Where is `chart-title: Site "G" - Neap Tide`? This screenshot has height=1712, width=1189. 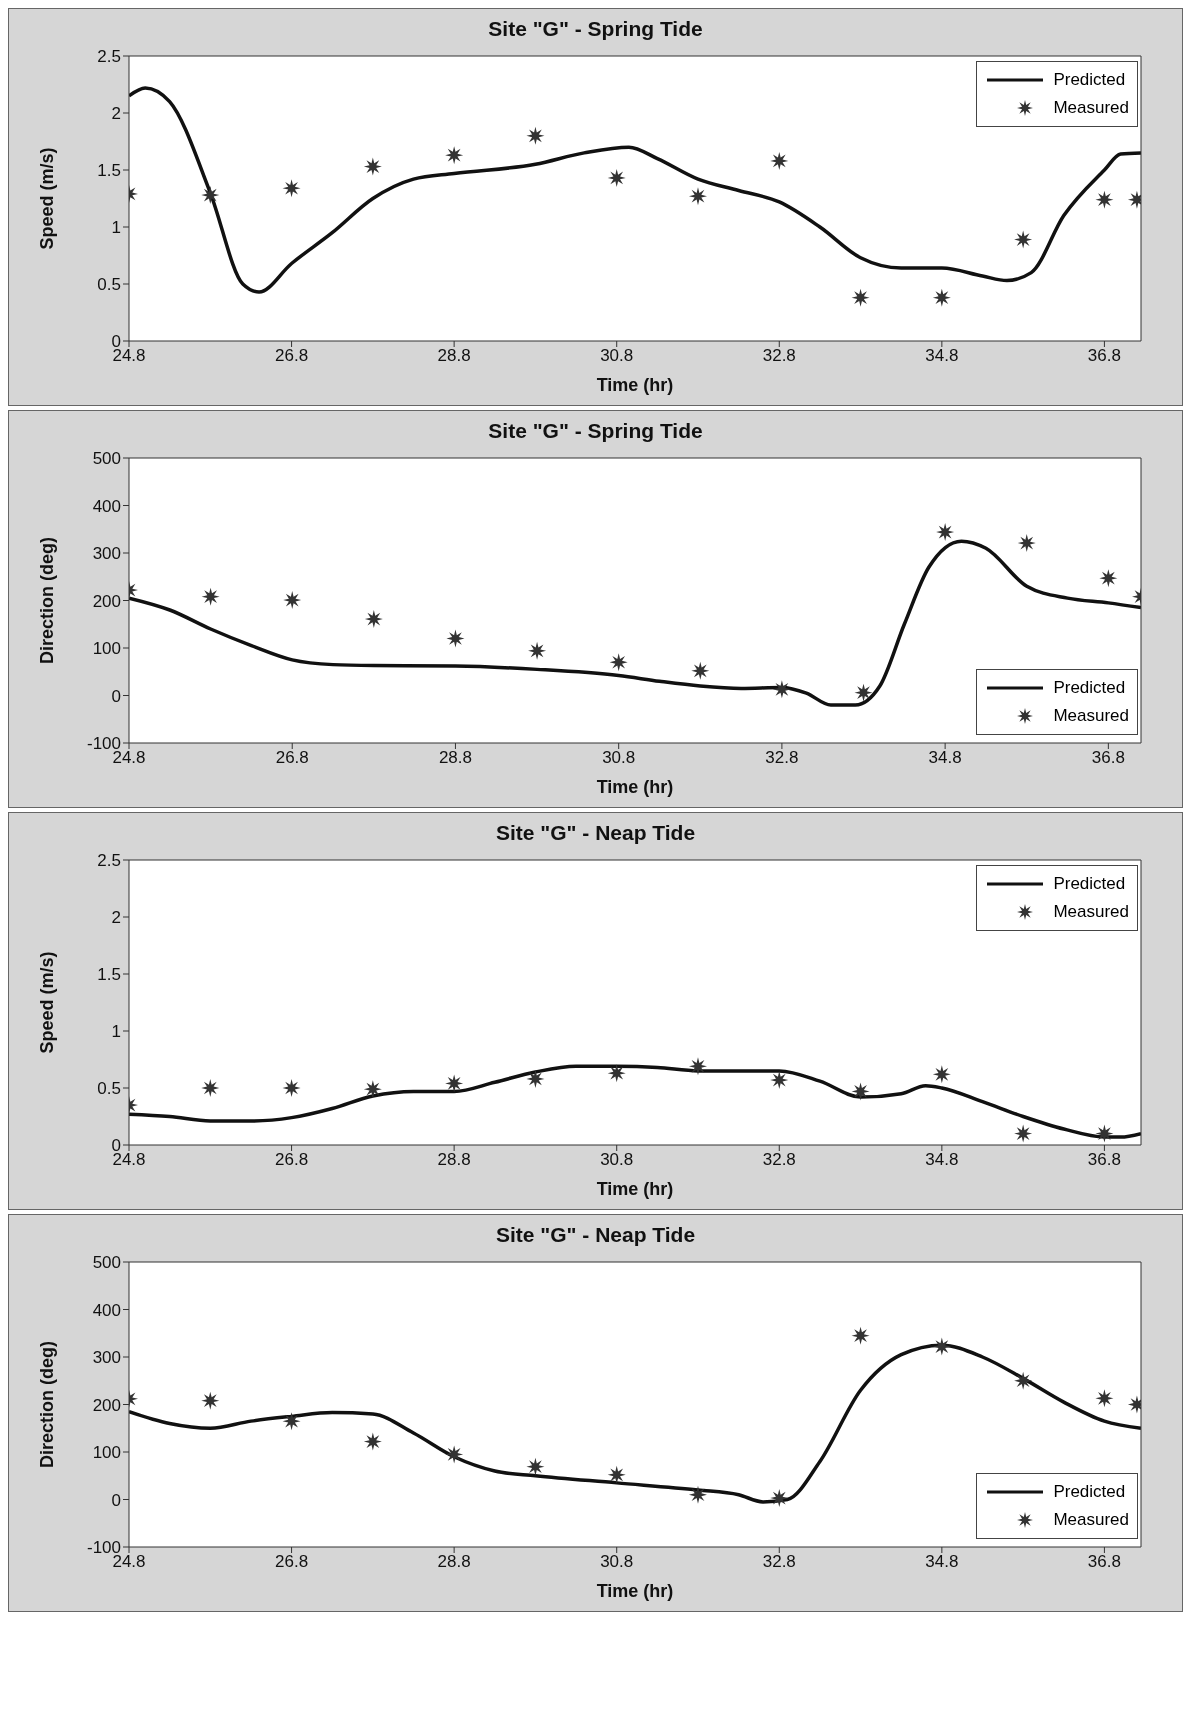 chart-title: Site "G" - Neap Tide is located at coordinates (595, 1235).